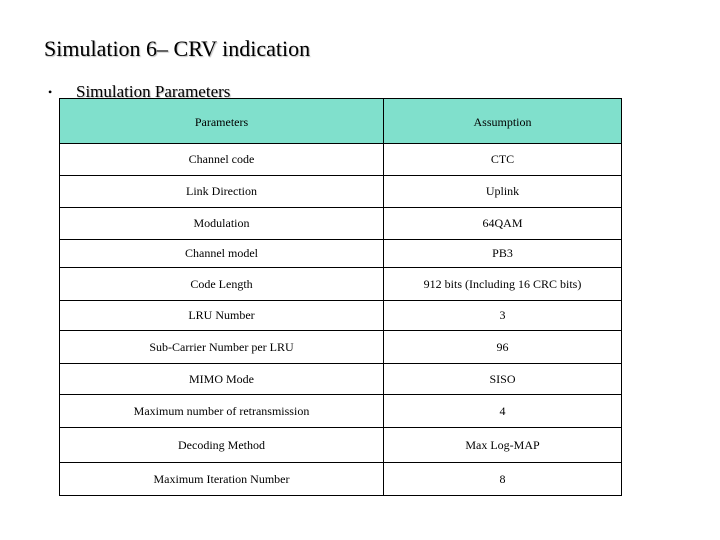  Describe the element at coordinates (502, 191) in the screenshot. I see `assumption-cell: Uplink` at that location.